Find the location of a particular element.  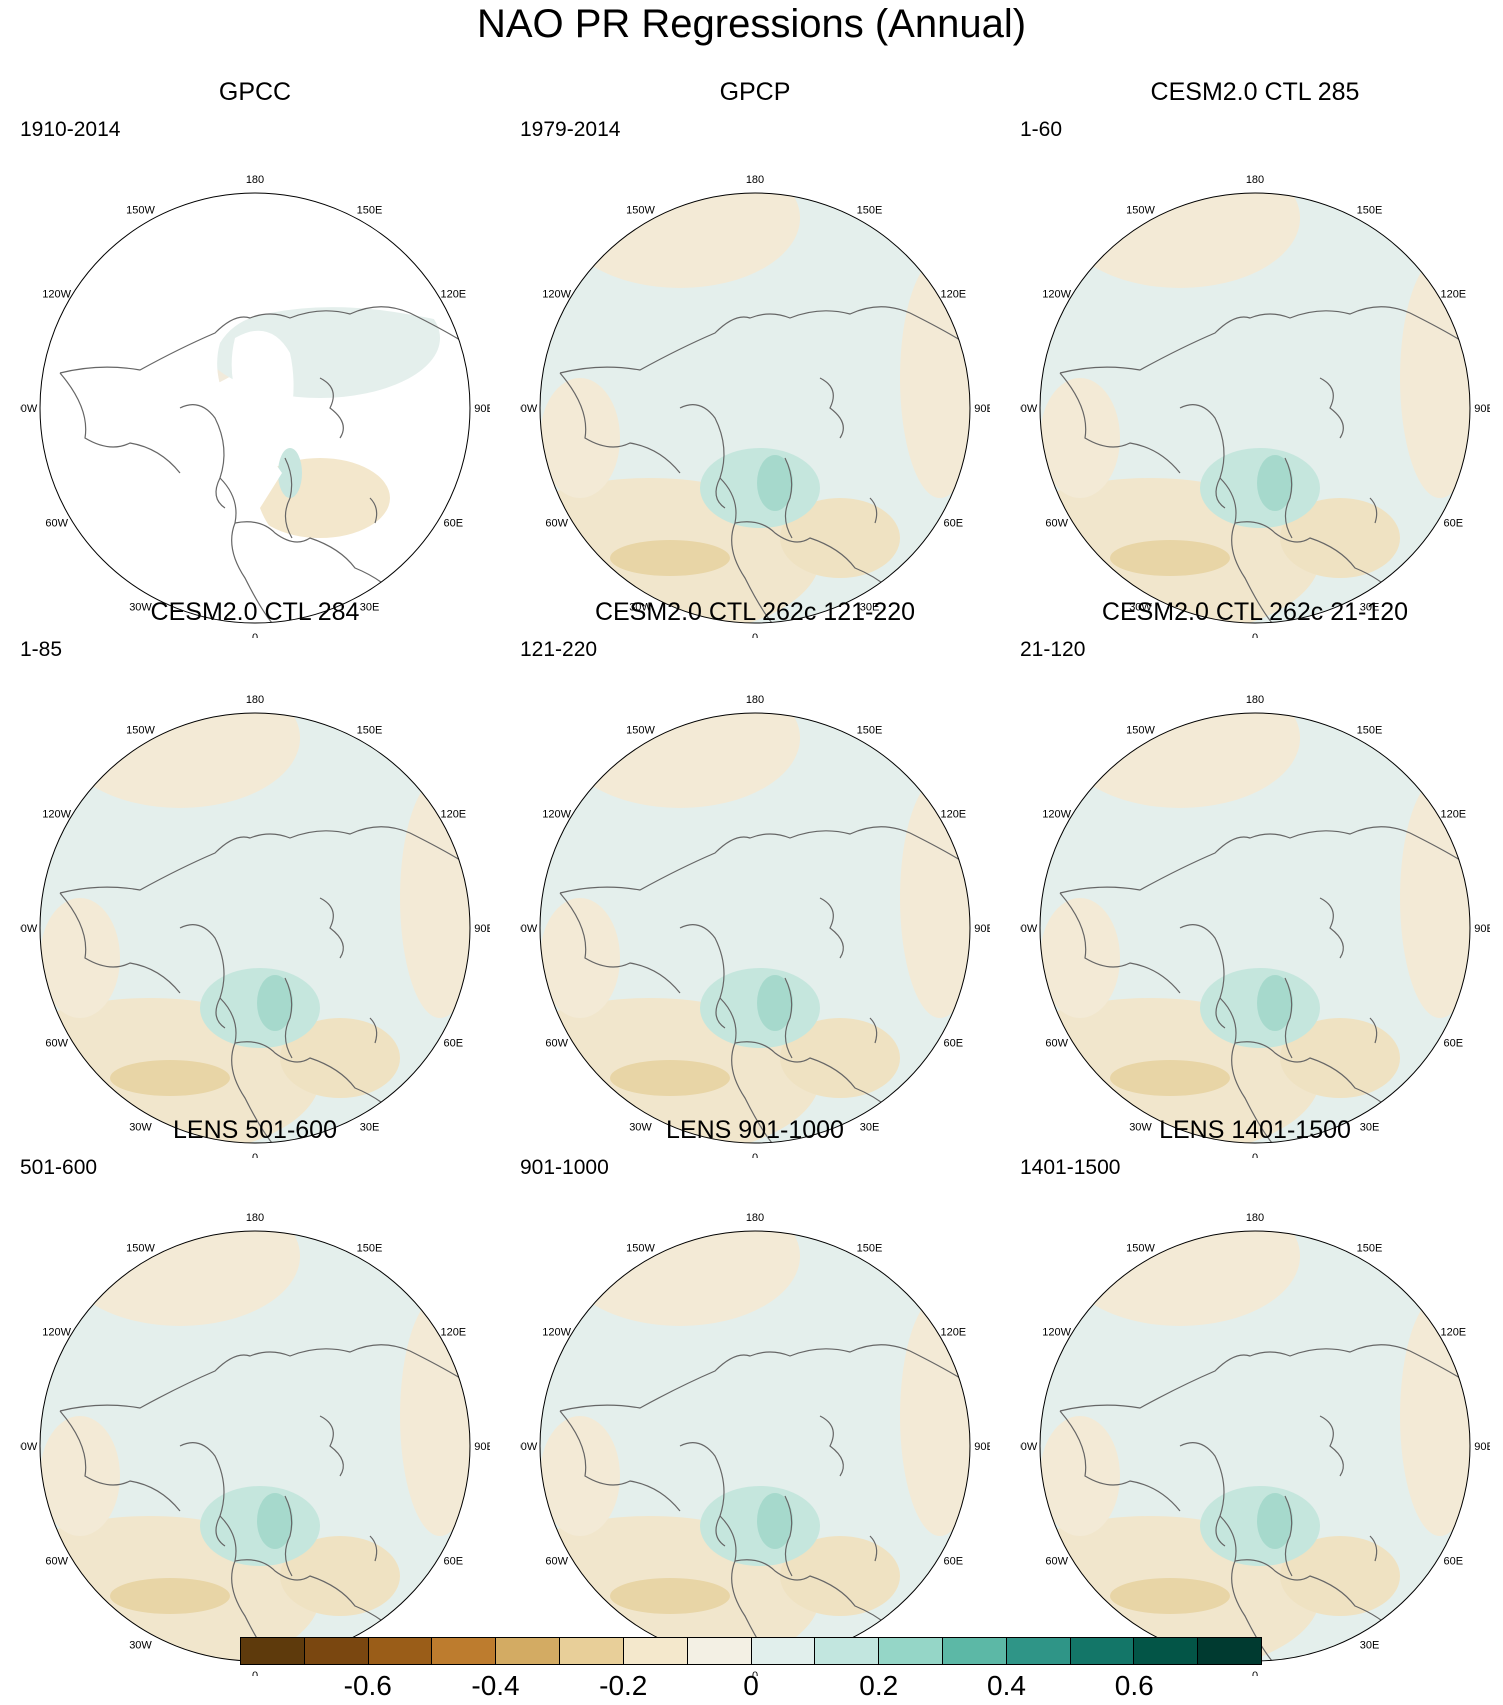

colorbar-label: 0 is located at coordinates (751, 1685).